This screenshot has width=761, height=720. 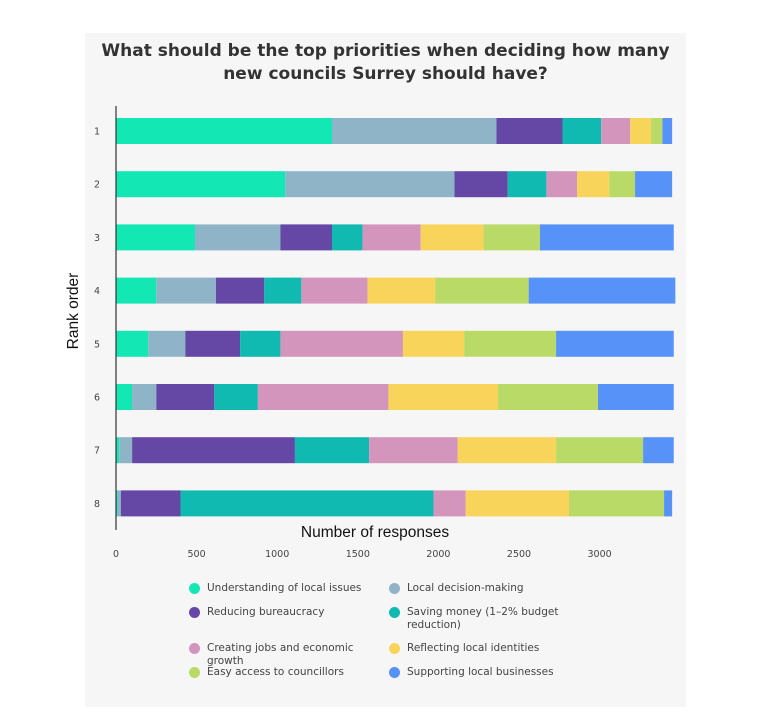 I want to click on x-tick-label: 2500, so click(x=519, y=554).